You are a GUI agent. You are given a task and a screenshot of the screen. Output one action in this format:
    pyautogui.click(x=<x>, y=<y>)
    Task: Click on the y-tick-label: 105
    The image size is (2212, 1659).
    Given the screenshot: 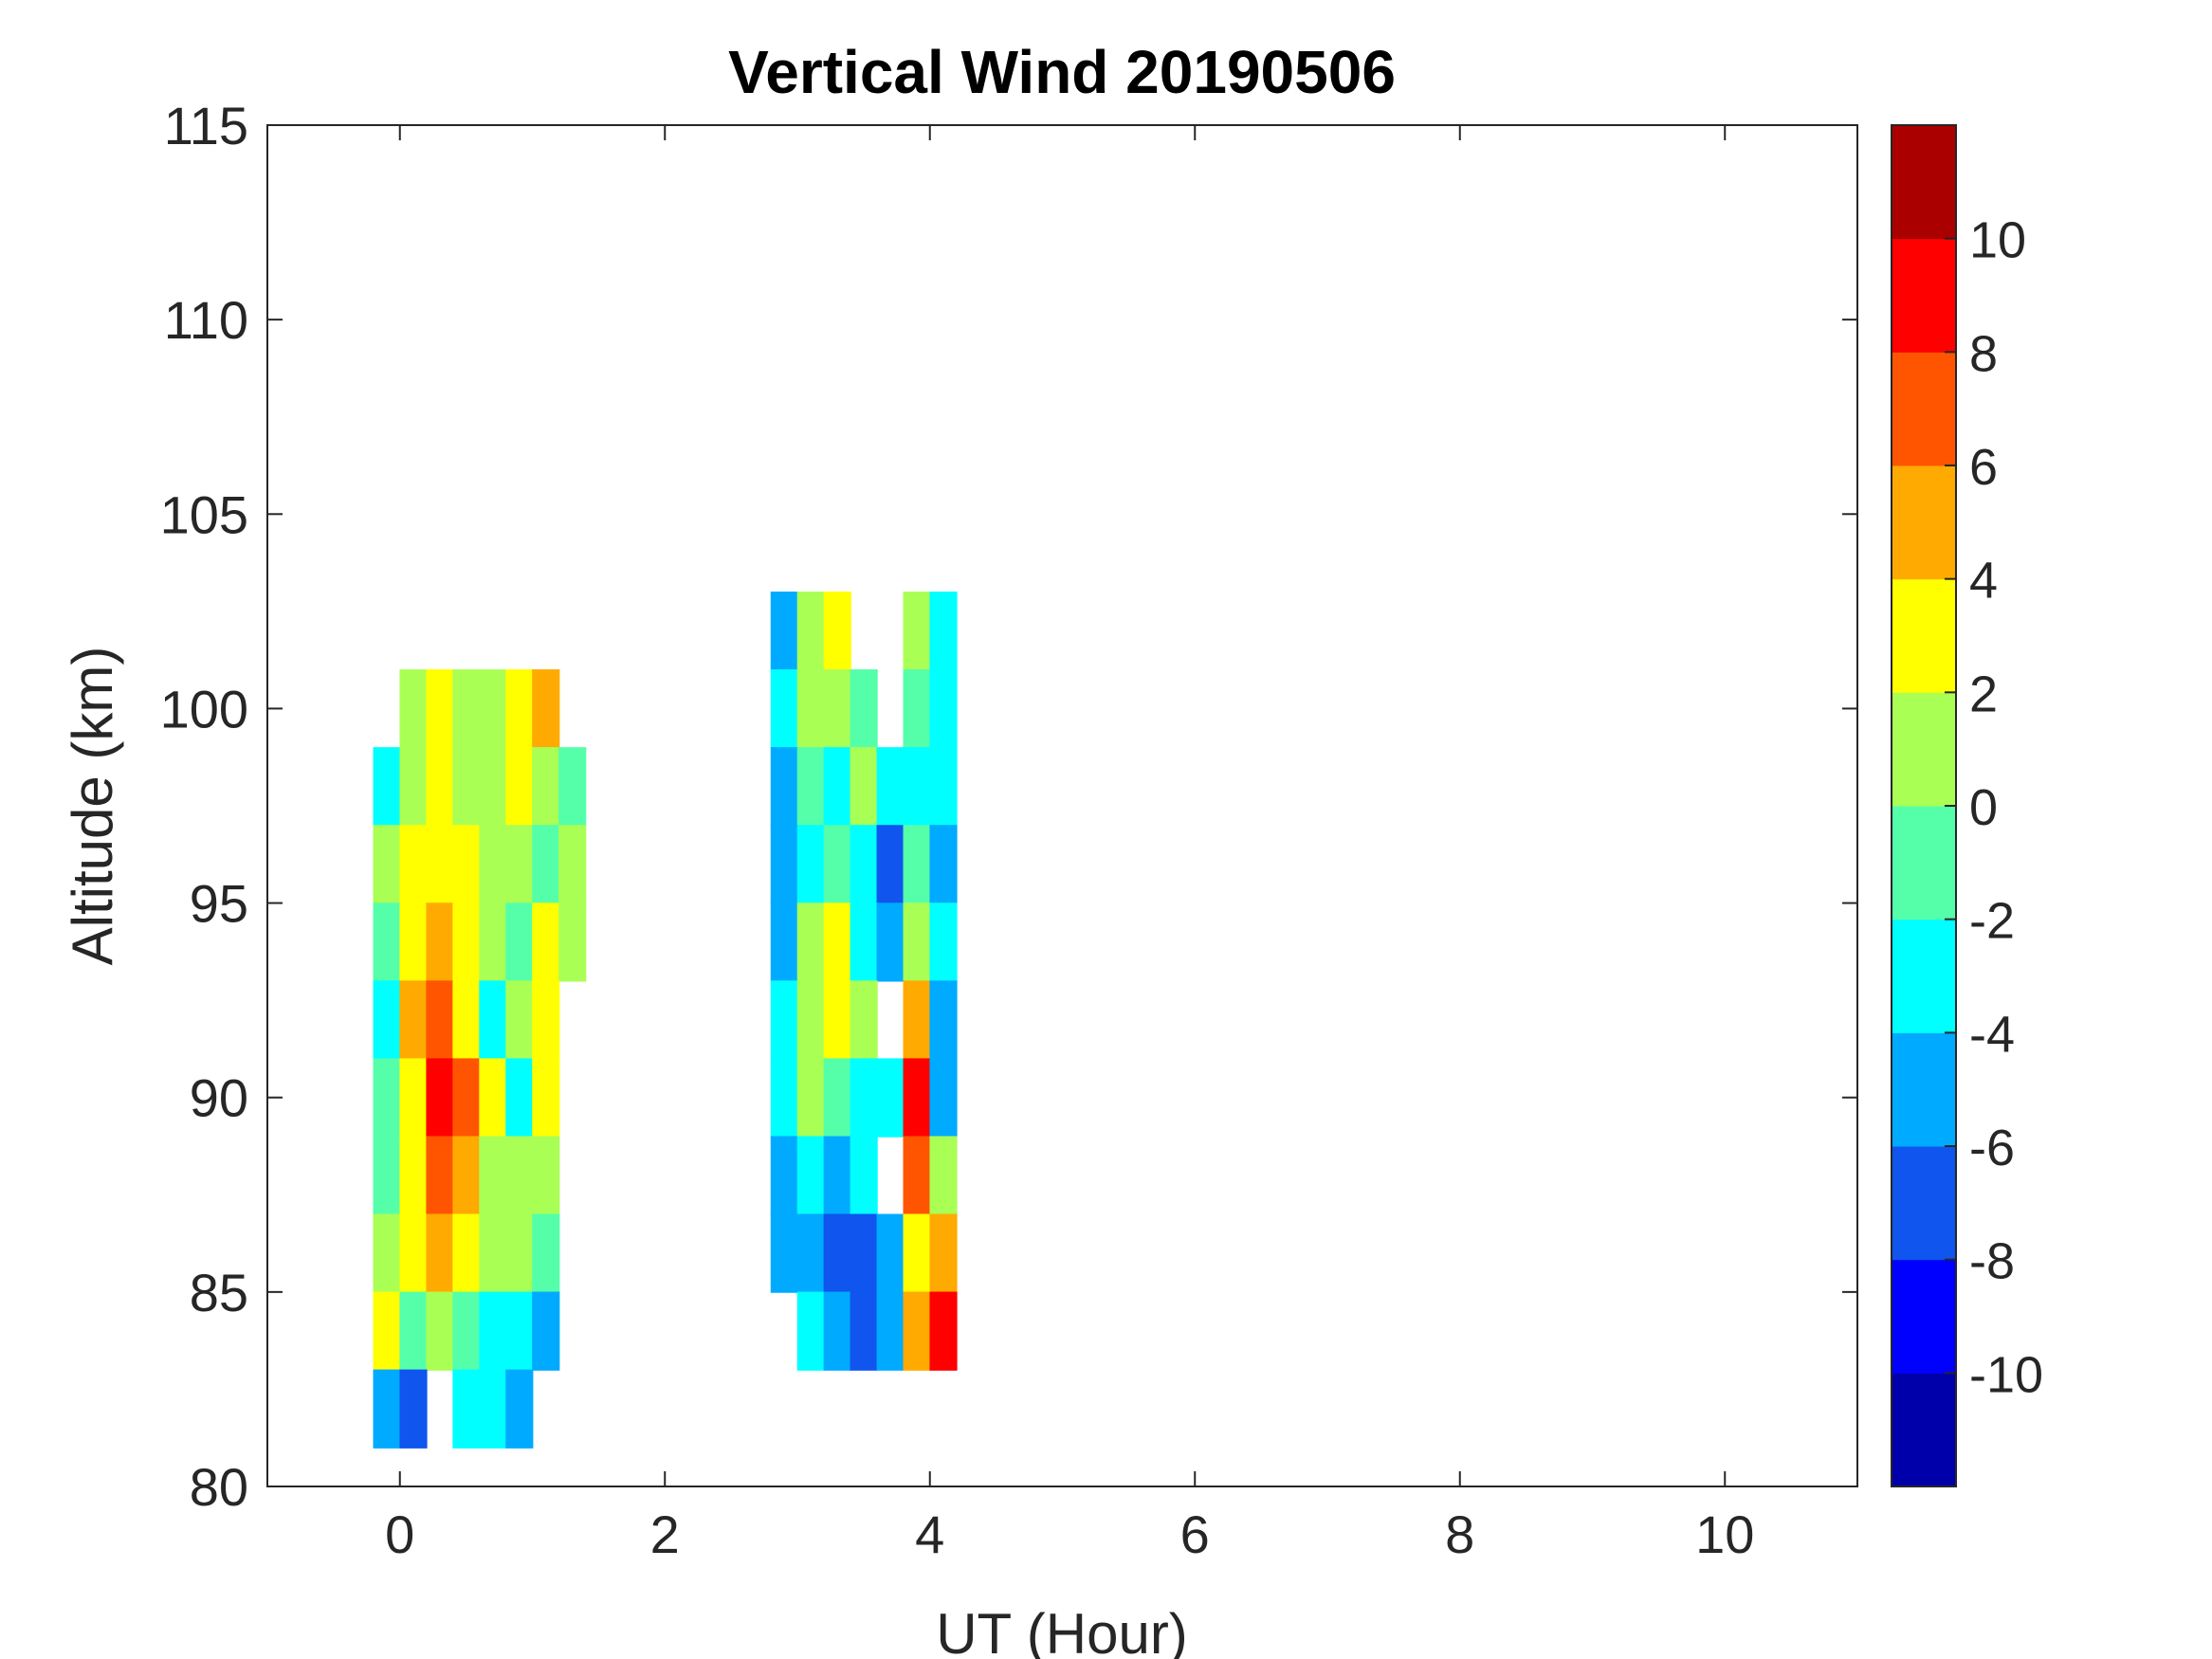 What is the action you would take?
    pyautogui.click(x=204, y=514)
    